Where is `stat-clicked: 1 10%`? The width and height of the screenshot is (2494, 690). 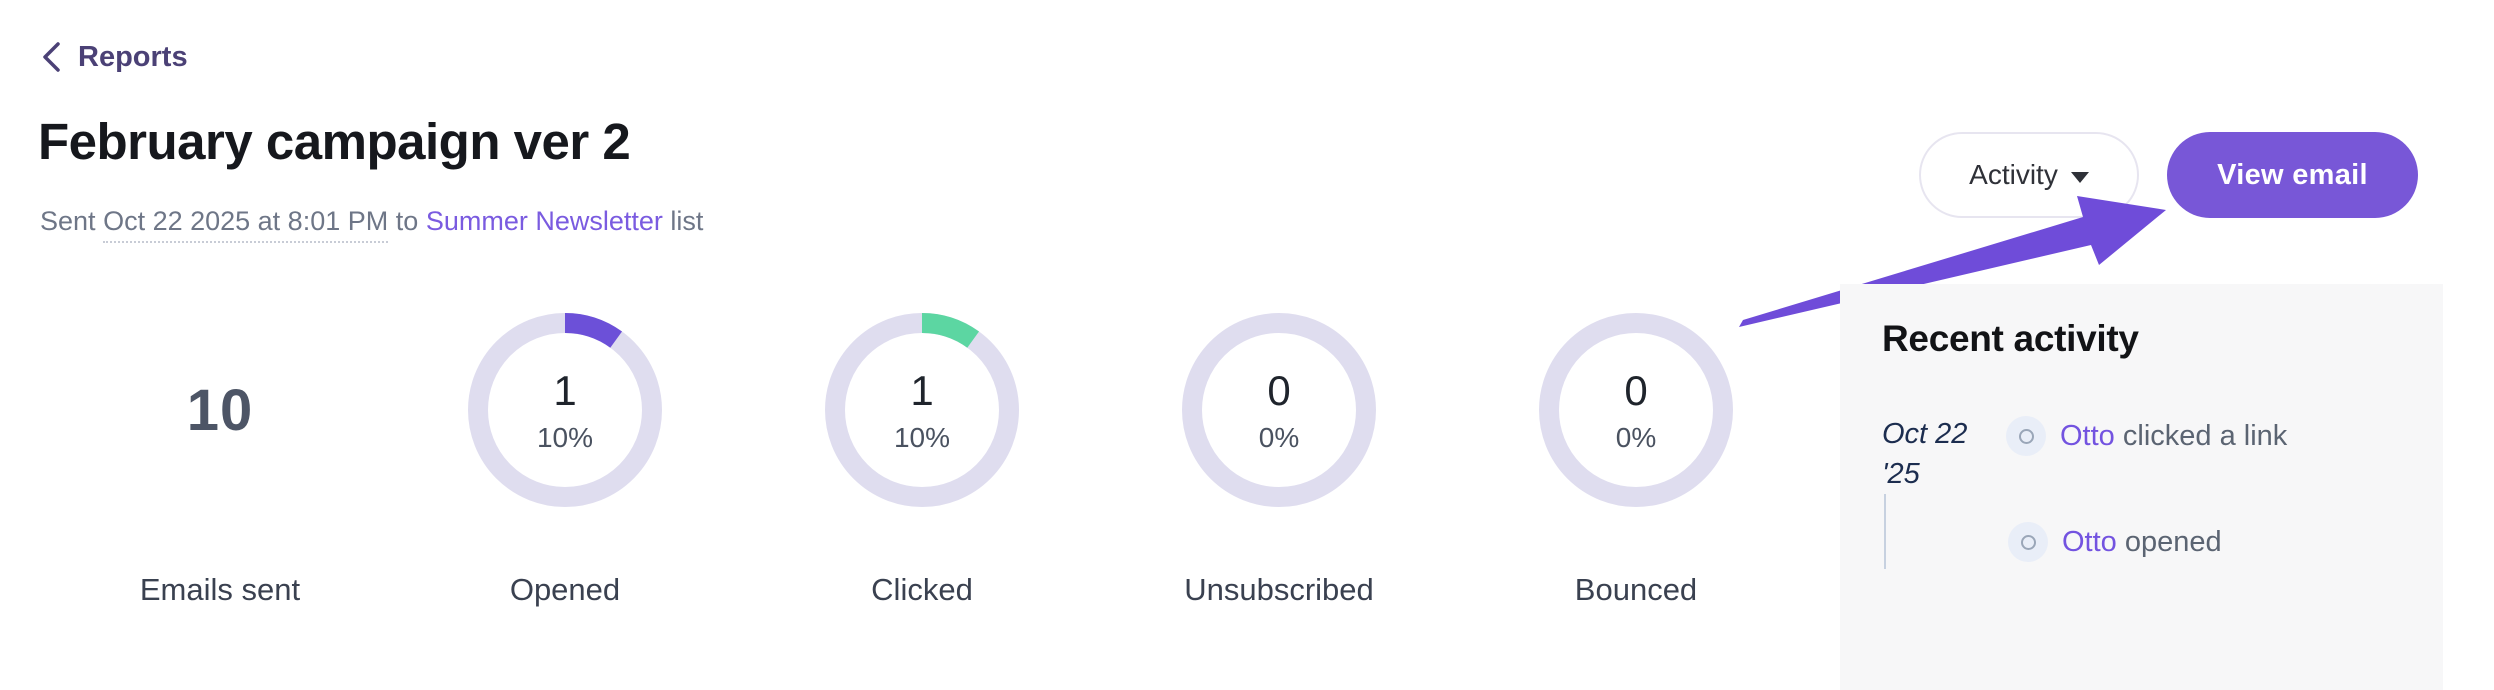 stat-clicked: 1 10% is located at coordinates (922, 410).